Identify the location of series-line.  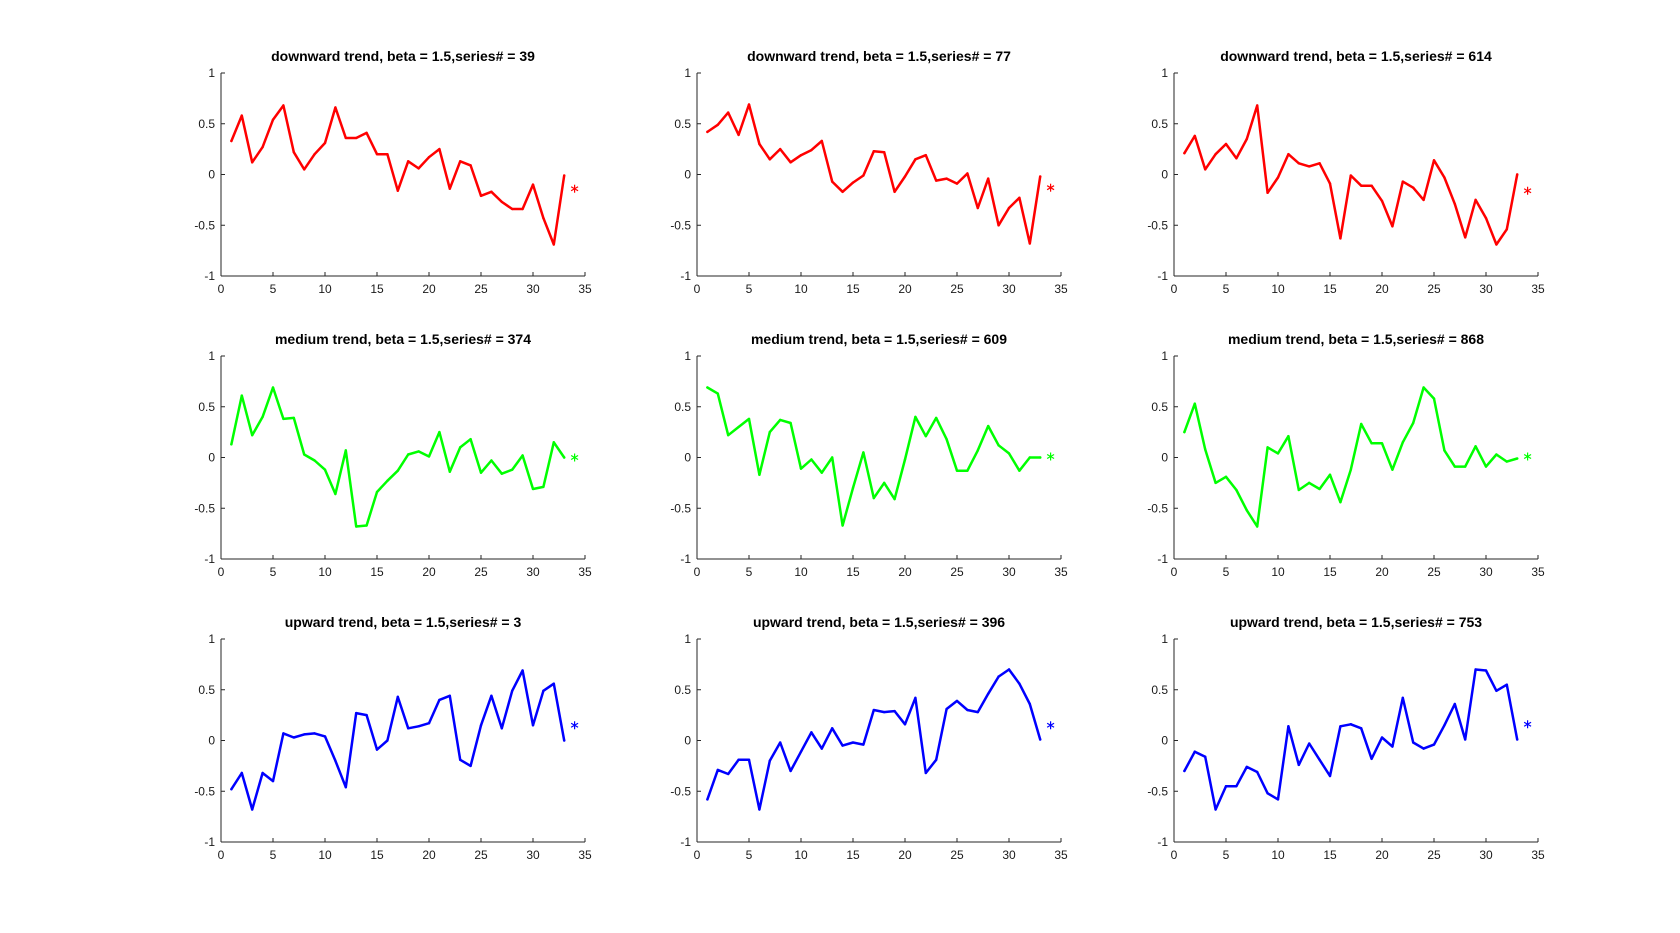
(1351, 457).